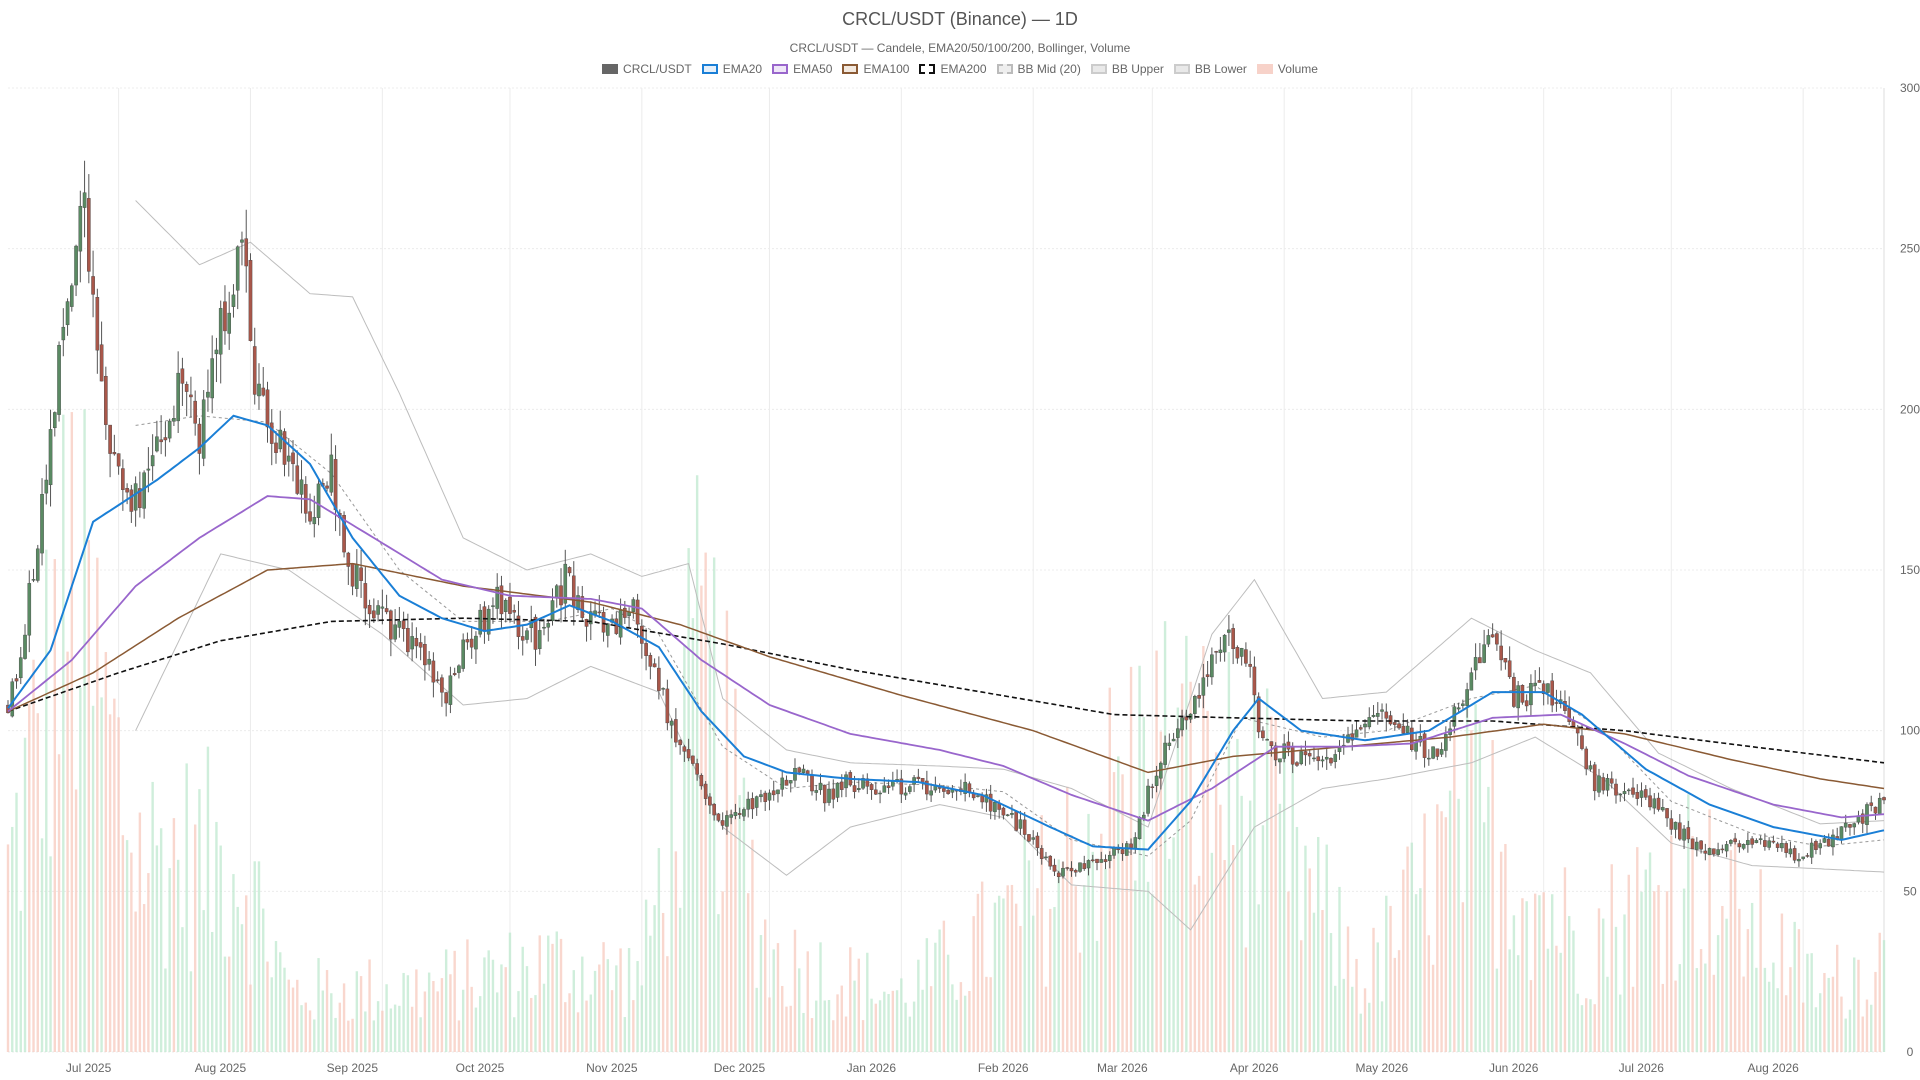 The height and width of the screenshot is (1080, 1920). I want to click on legend-swatch, so click(1004, 69).